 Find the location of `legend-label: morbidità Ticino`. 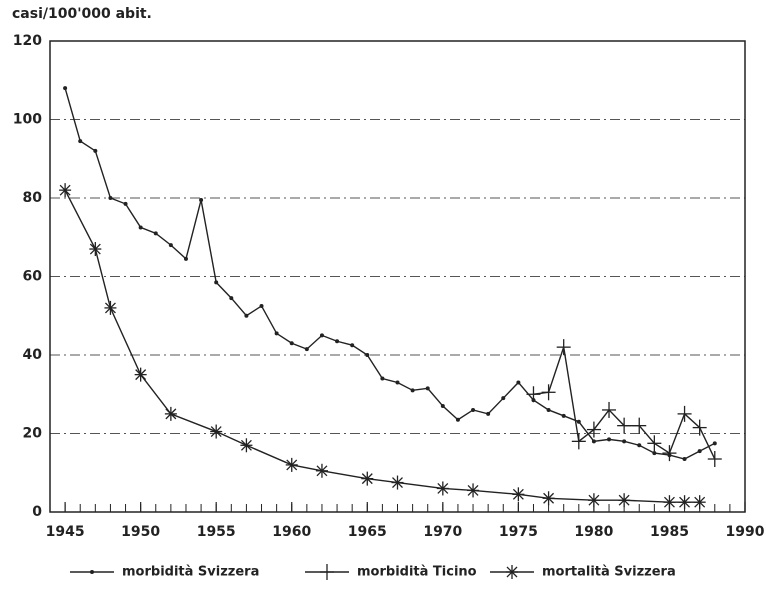

legend-label: morbidità Ticino is located at coordinates (417, 572).